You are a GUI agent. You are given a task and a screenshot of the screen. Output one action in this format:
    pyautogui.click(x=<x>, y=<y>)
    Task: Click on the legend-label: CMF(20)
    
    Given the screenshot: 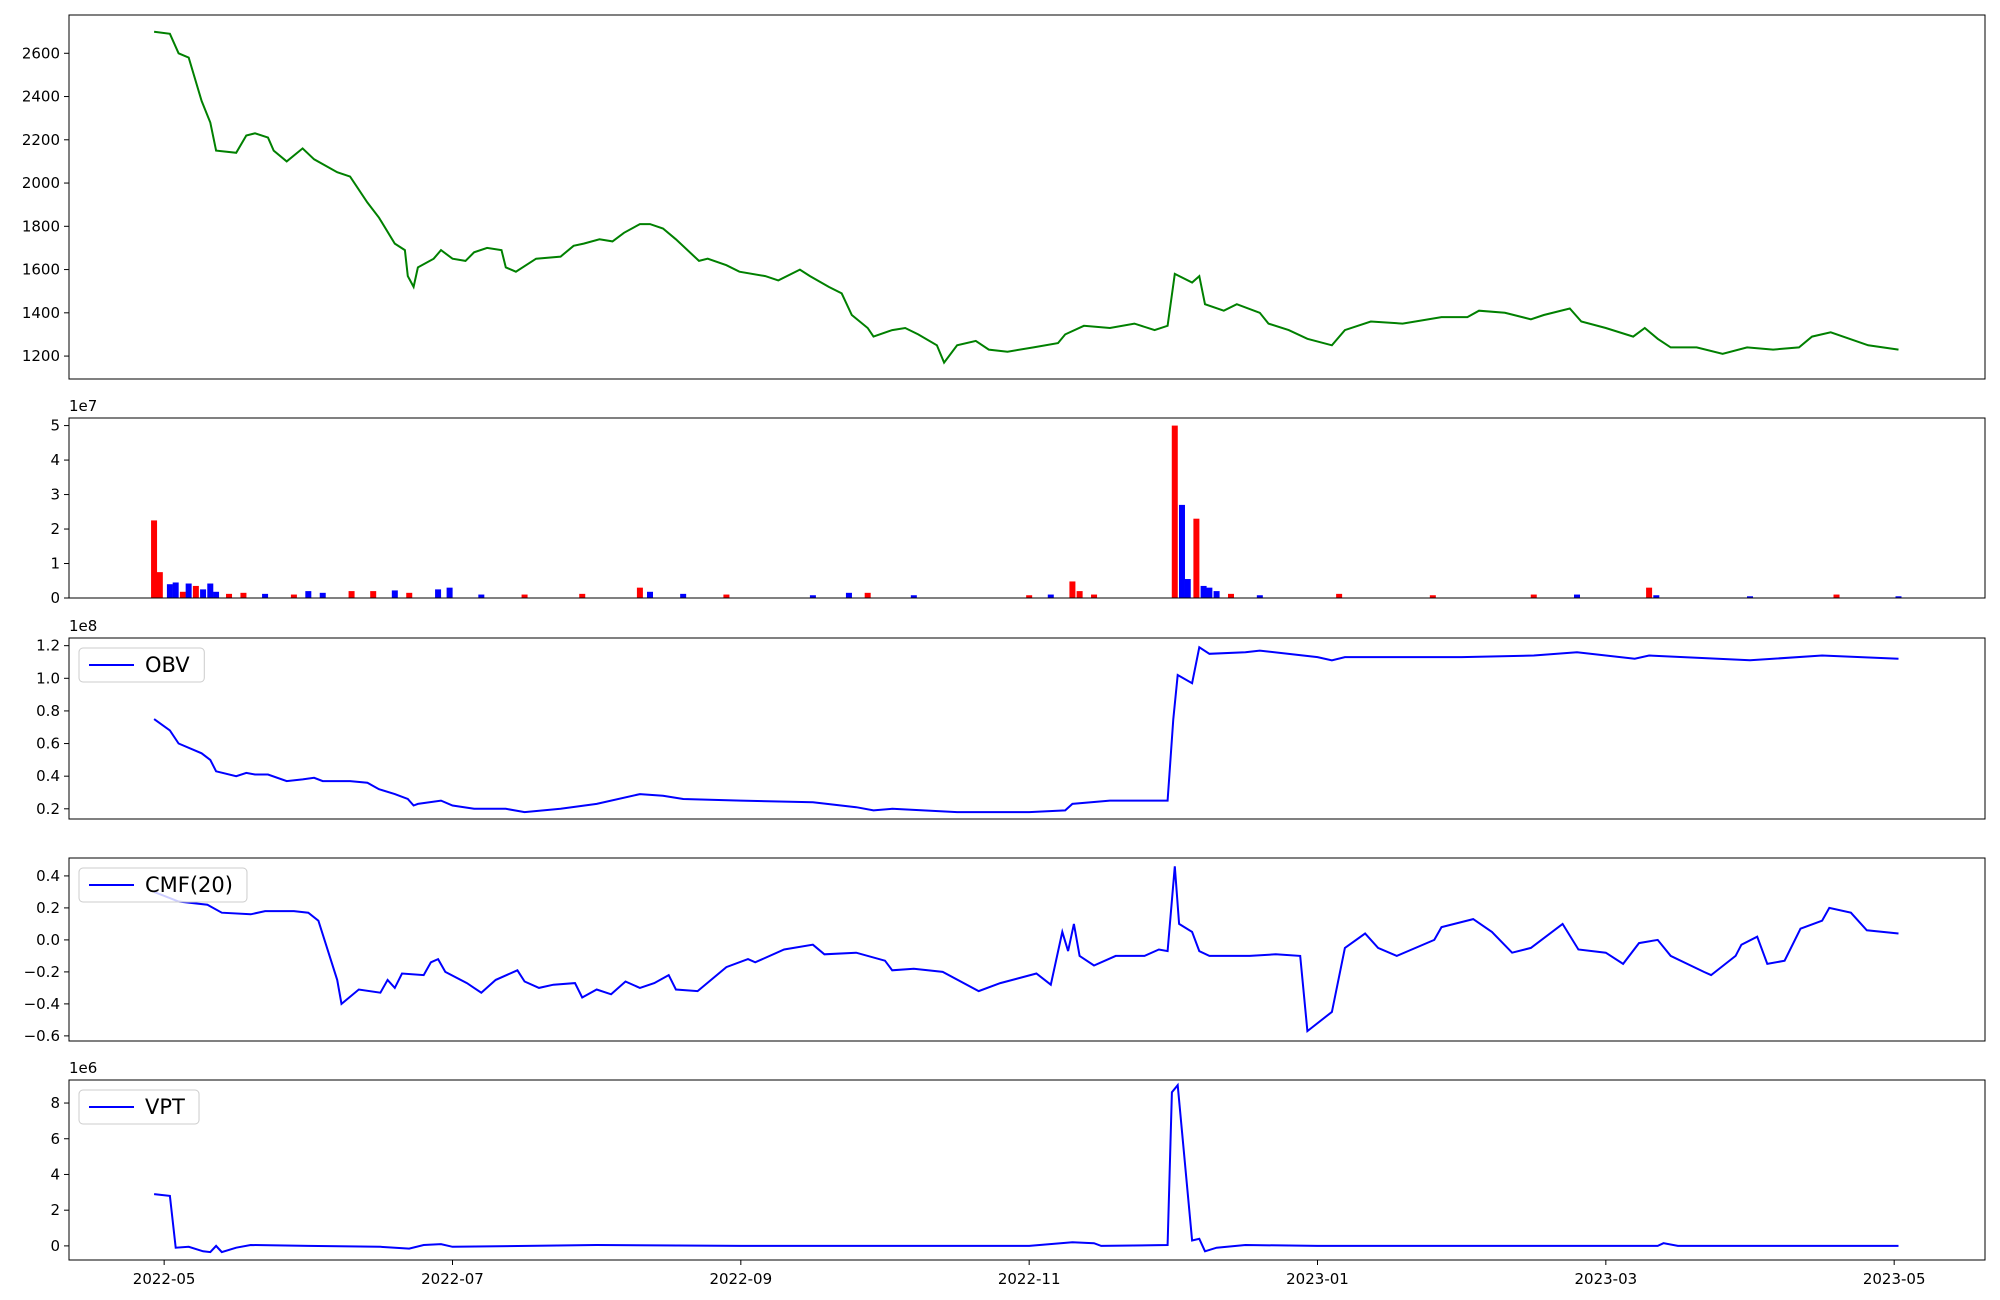 What is the action you would take?
    pyautogui.click(x=189, y=885)
    